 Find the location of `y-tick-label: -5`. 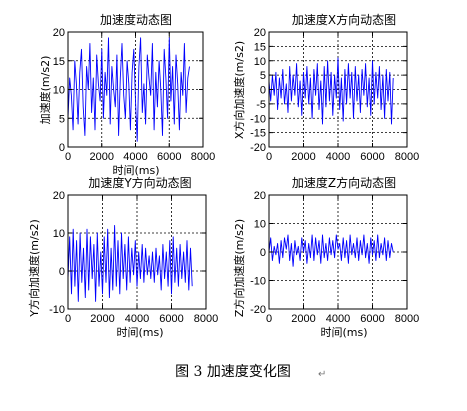

y-tick-label: -5 is located at coordinates (261, 105).